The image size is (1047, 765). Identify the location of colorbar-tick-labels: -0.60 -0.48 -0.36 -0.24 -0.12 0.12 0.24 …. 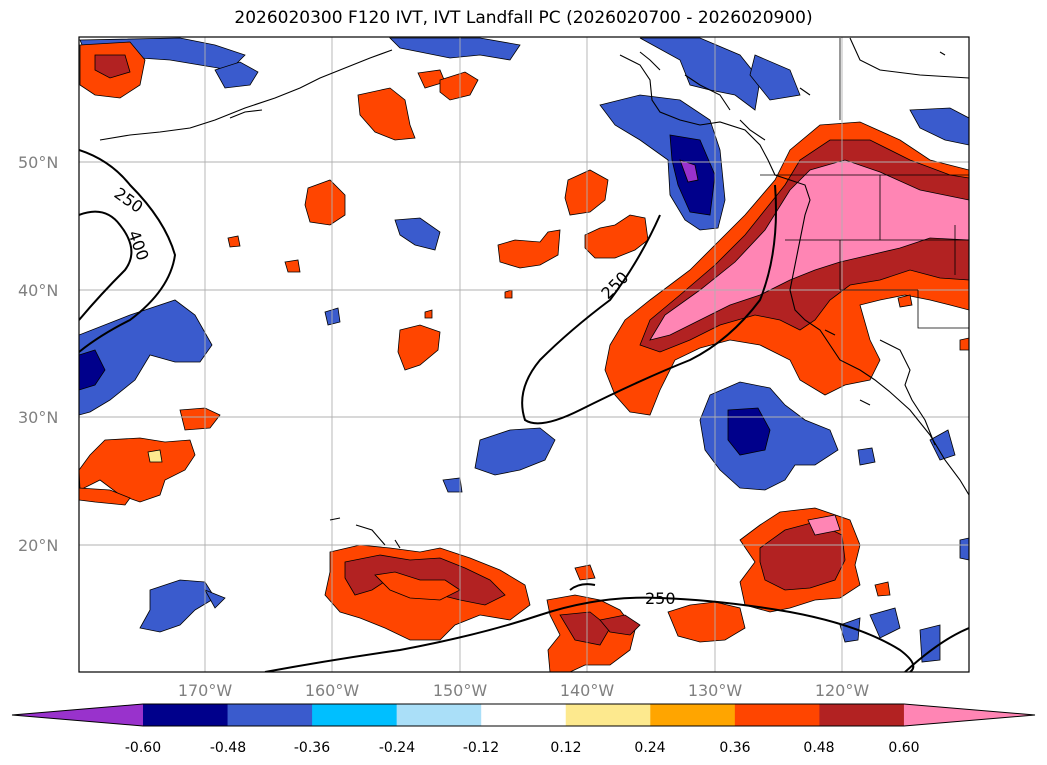
(522, 748).